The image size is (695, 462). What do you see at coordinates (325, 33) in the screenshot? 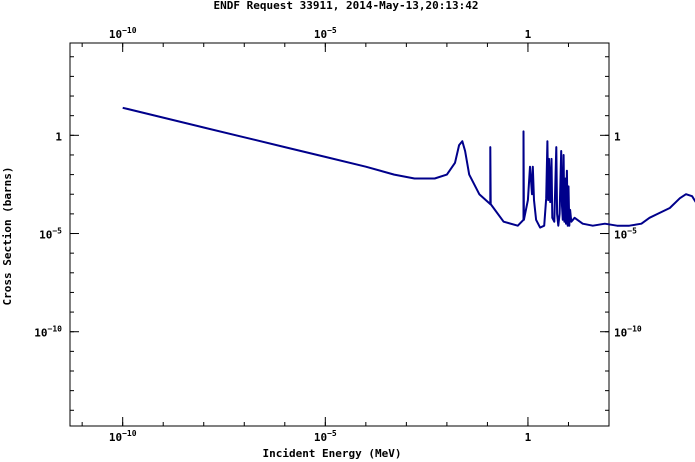
I see `x-tick-label-top: 10−5` at bounding box center [325, 33].